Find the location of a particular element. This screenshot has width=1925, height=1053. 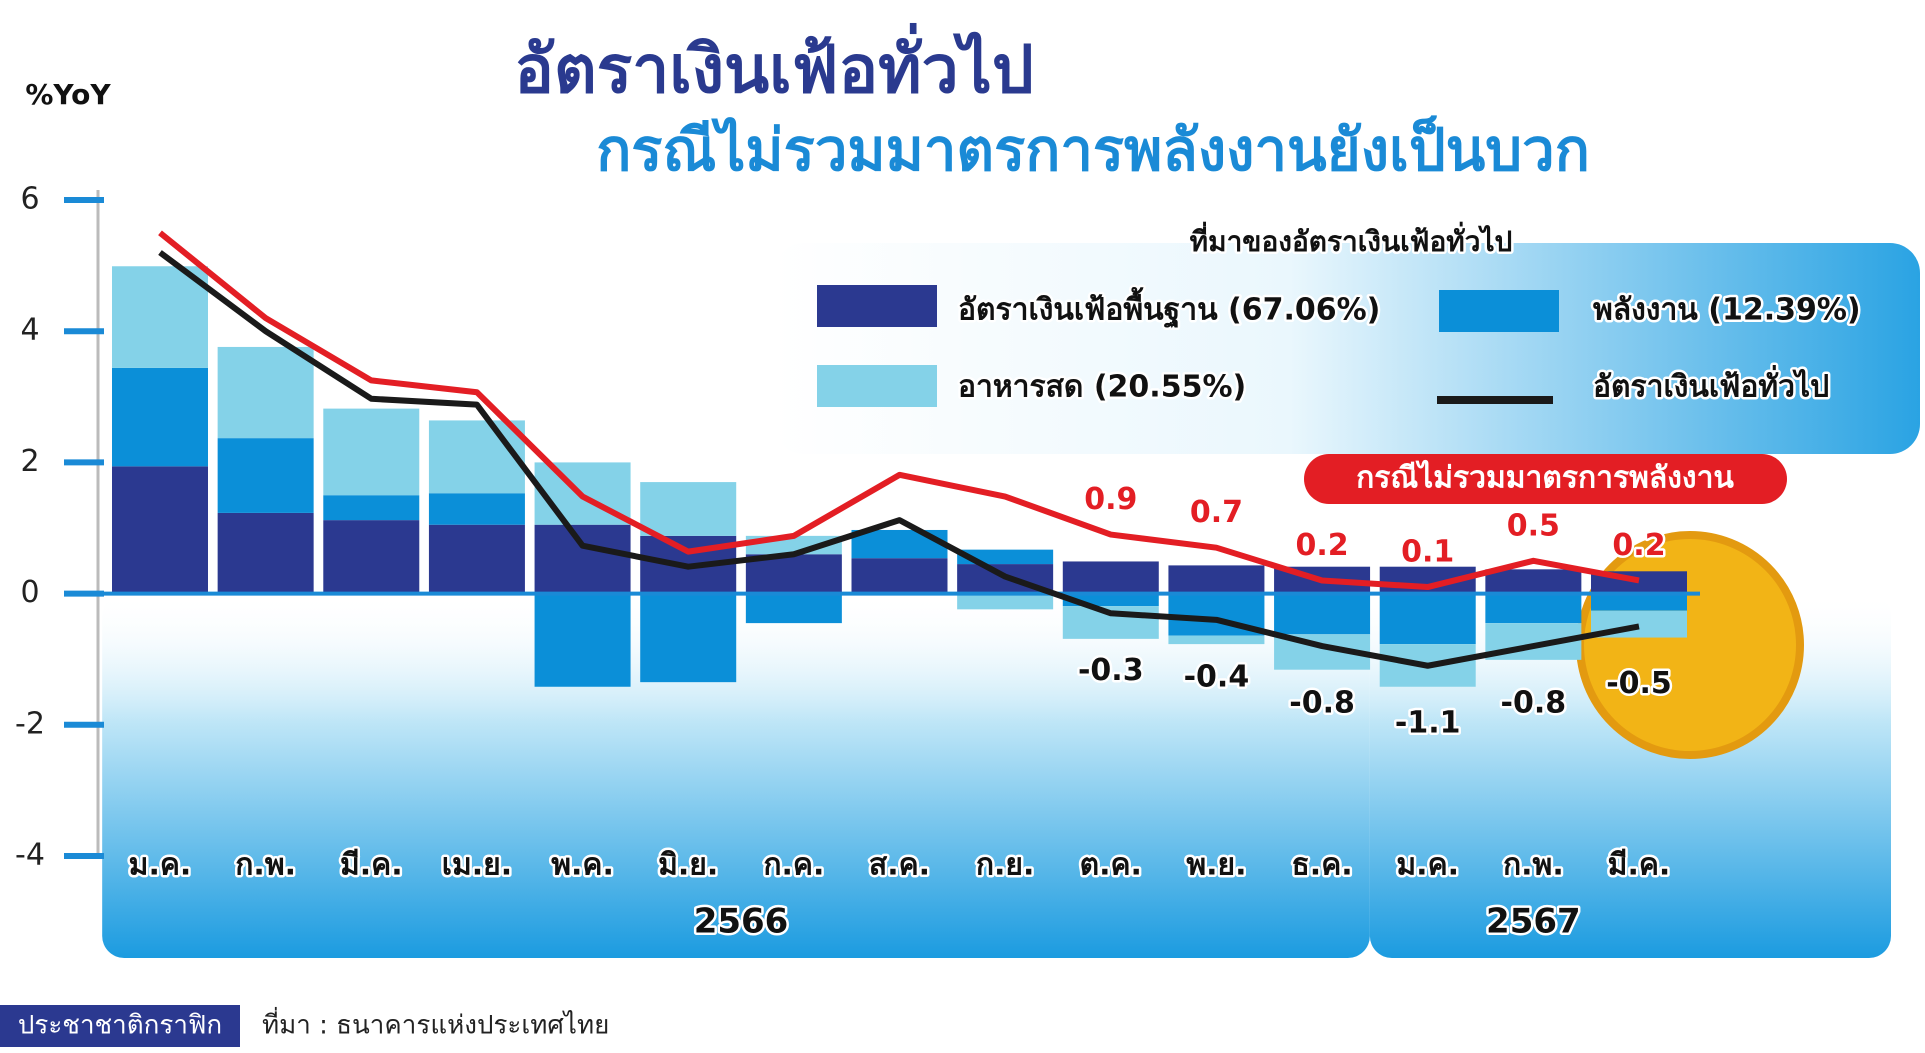

data-label: 0.5 is located at coordinates (1533, 525).